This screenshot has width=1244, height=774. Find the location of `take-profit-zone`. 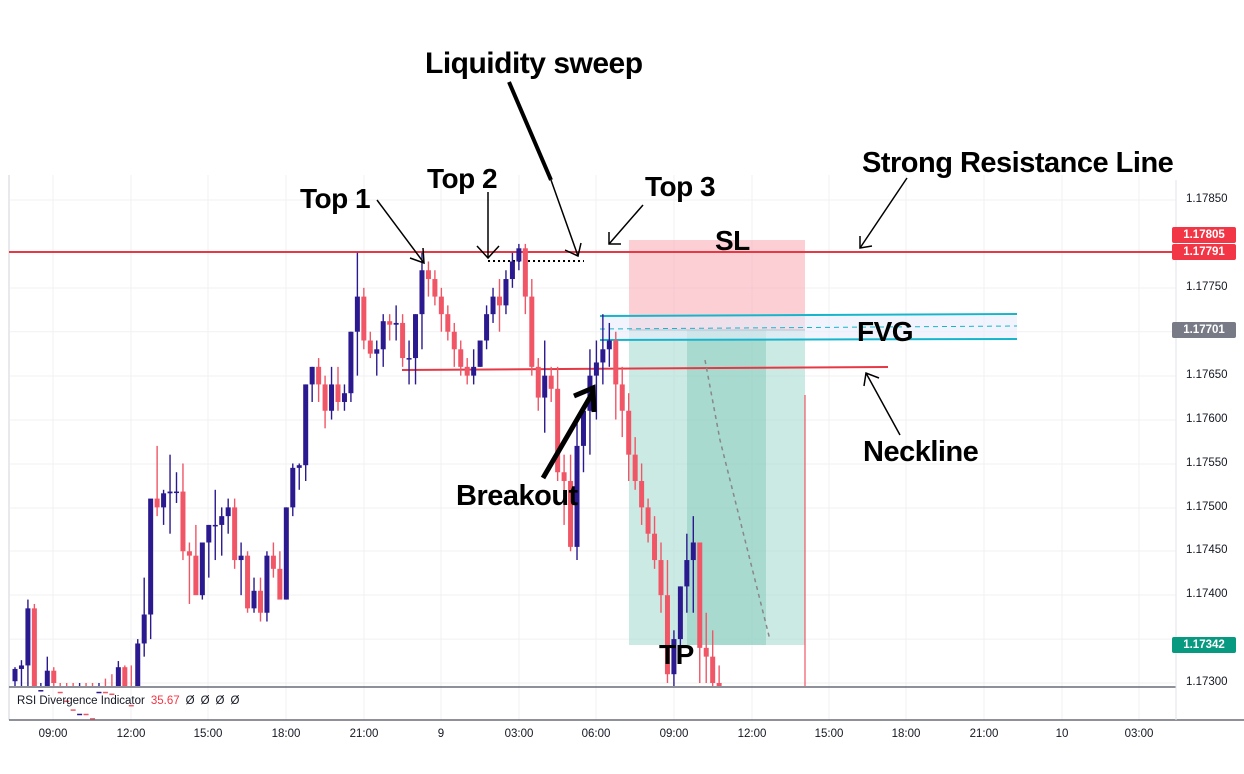

take-profit-zone is located at coordinates (717, 487).